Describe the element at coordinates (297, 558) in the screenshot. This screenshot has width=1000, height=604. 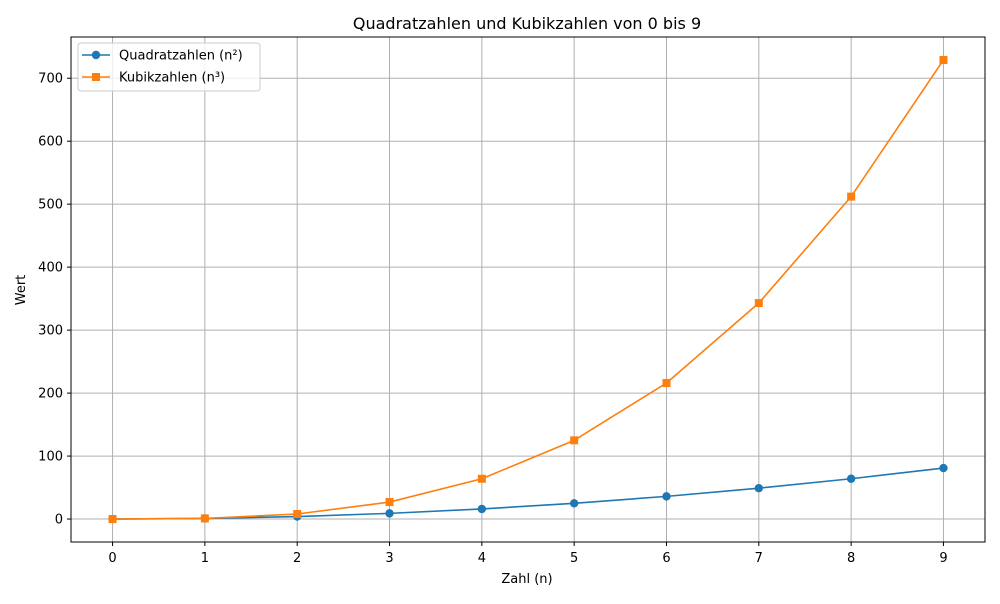
I see `x-tick-label: 2` at that location.